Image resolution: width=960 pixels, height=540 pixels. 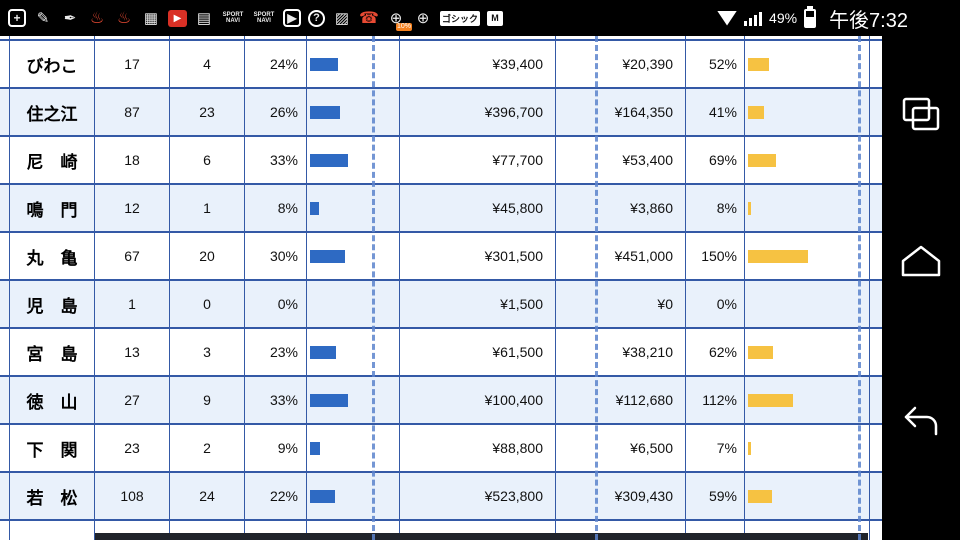 I want to click on percent-cell-2: 112%, so click(x=715, y=400).